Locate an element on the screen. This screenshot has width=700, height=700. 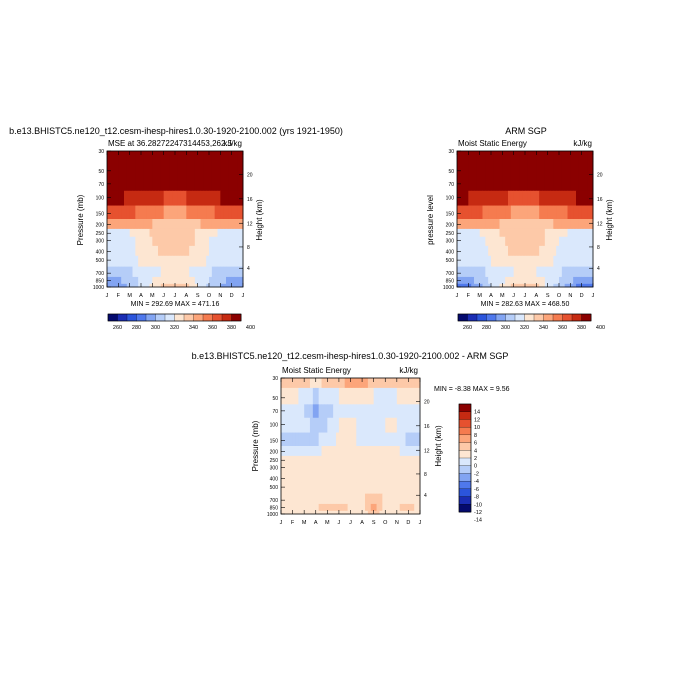
panel-diff-xtick-label: S is located at coordinates (374, 523).